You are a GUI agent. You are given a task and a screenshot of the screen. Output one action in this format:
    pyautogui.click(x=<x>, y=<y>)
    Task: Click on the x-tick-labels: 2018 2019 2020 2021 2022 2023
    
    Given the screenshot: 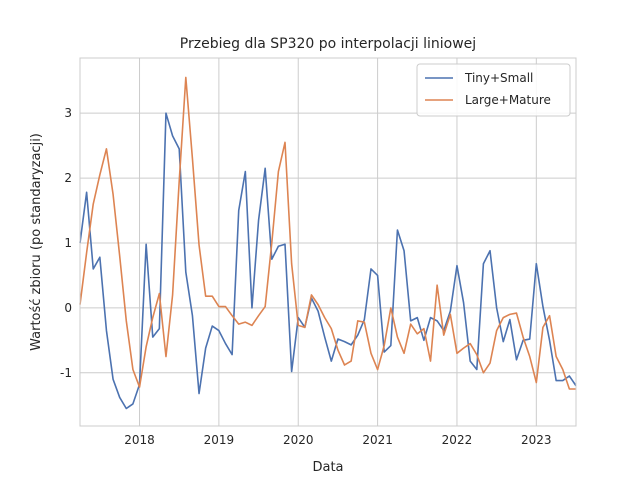 What is the action you would take?
    pyautogui.click(x=337, y=440)
    